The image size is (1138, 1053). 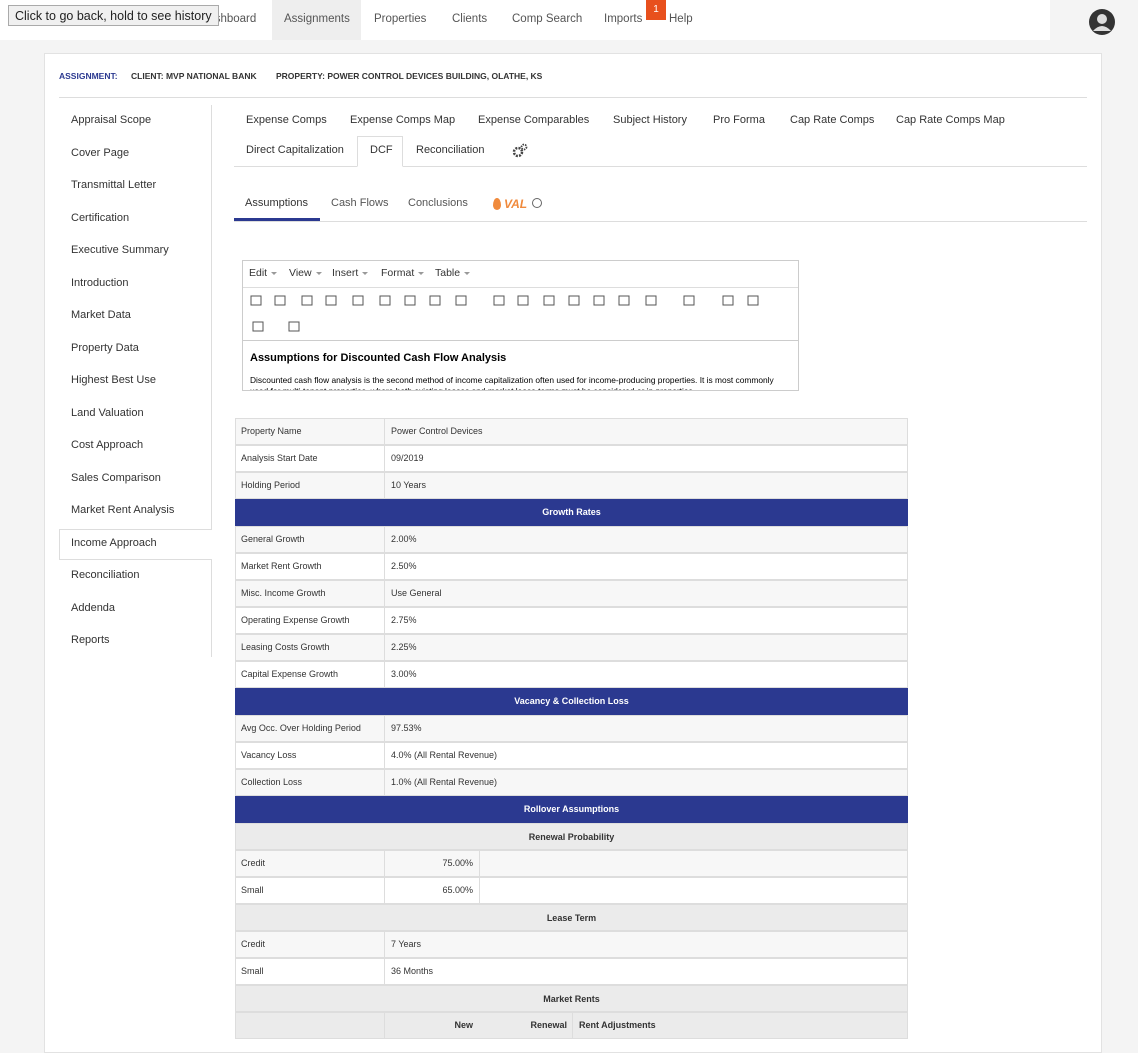 I want to click on editor-menu-item: Format, so click(x=402, y=273).